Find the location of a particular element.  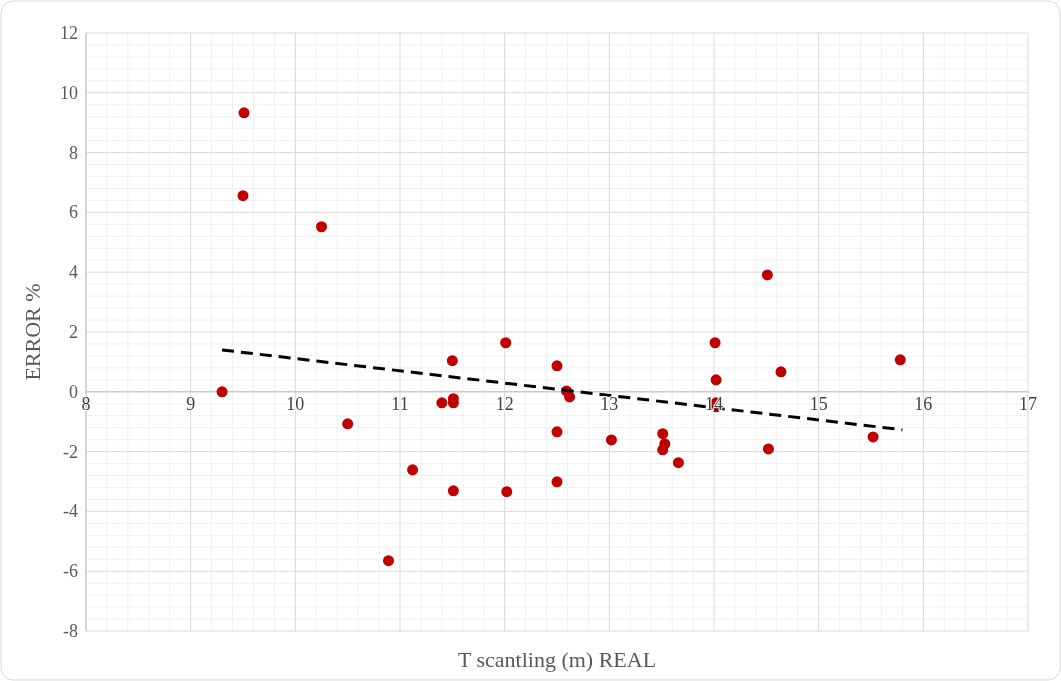

x-tick-label: 12 is located at coordinates (504, 403).